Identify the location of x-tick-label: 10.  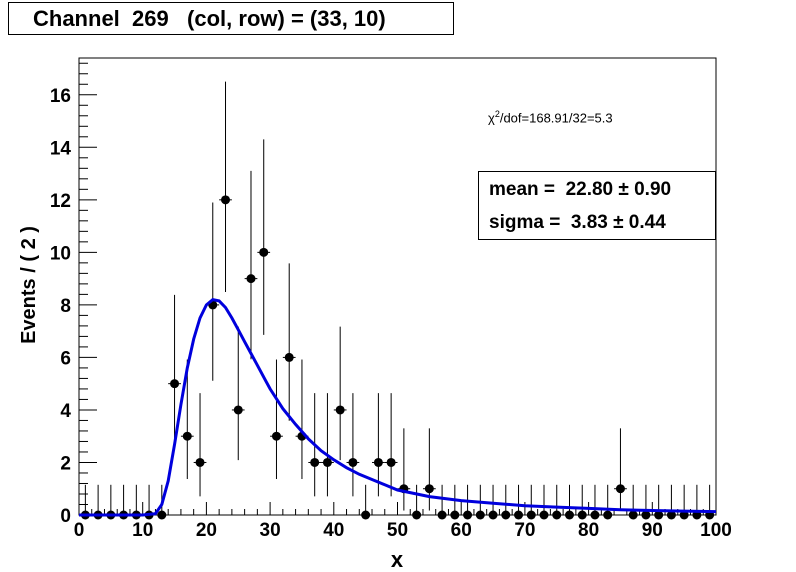
(142, 530).